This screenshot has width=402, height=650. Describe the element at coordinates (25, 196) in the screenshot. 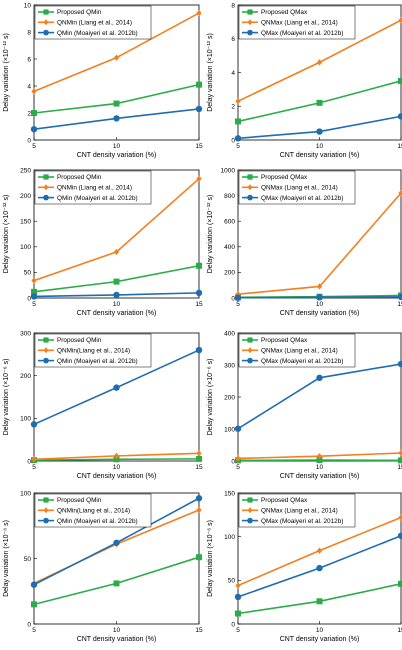

I see `y-tick-label: 200` at that location.